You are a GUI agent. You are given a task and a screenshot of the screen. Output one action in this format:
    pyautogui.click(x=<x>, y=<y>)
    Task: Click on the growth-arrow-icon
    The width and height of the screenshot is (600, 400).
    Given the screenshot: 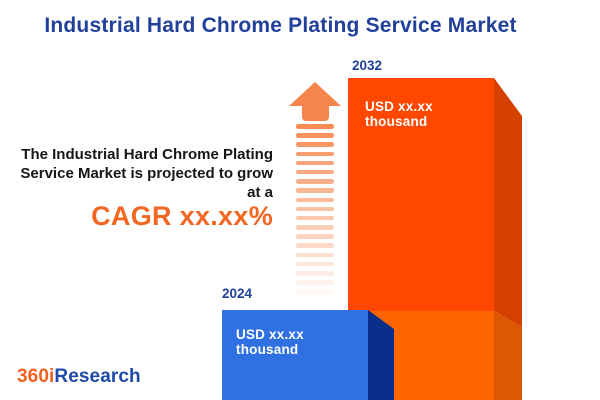 What is the action you would take?
    pyautogui.click(x=315, y=188)
    